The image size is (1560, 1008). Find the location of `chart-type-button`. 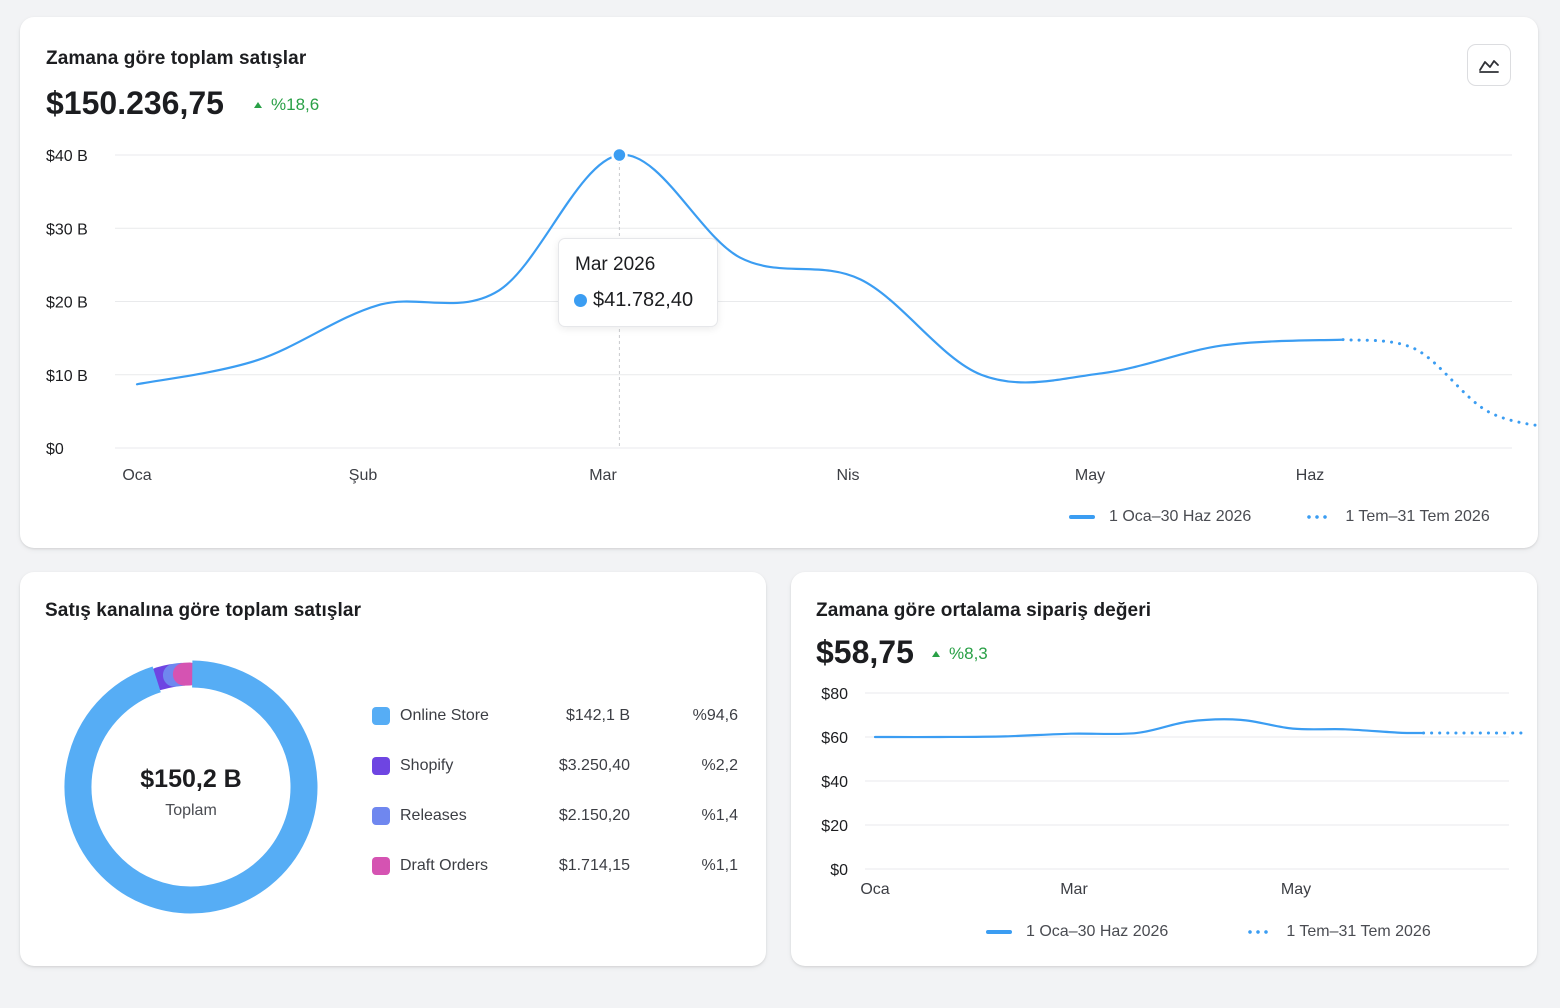

chart-type-button is located at coordinates (1489, 65).